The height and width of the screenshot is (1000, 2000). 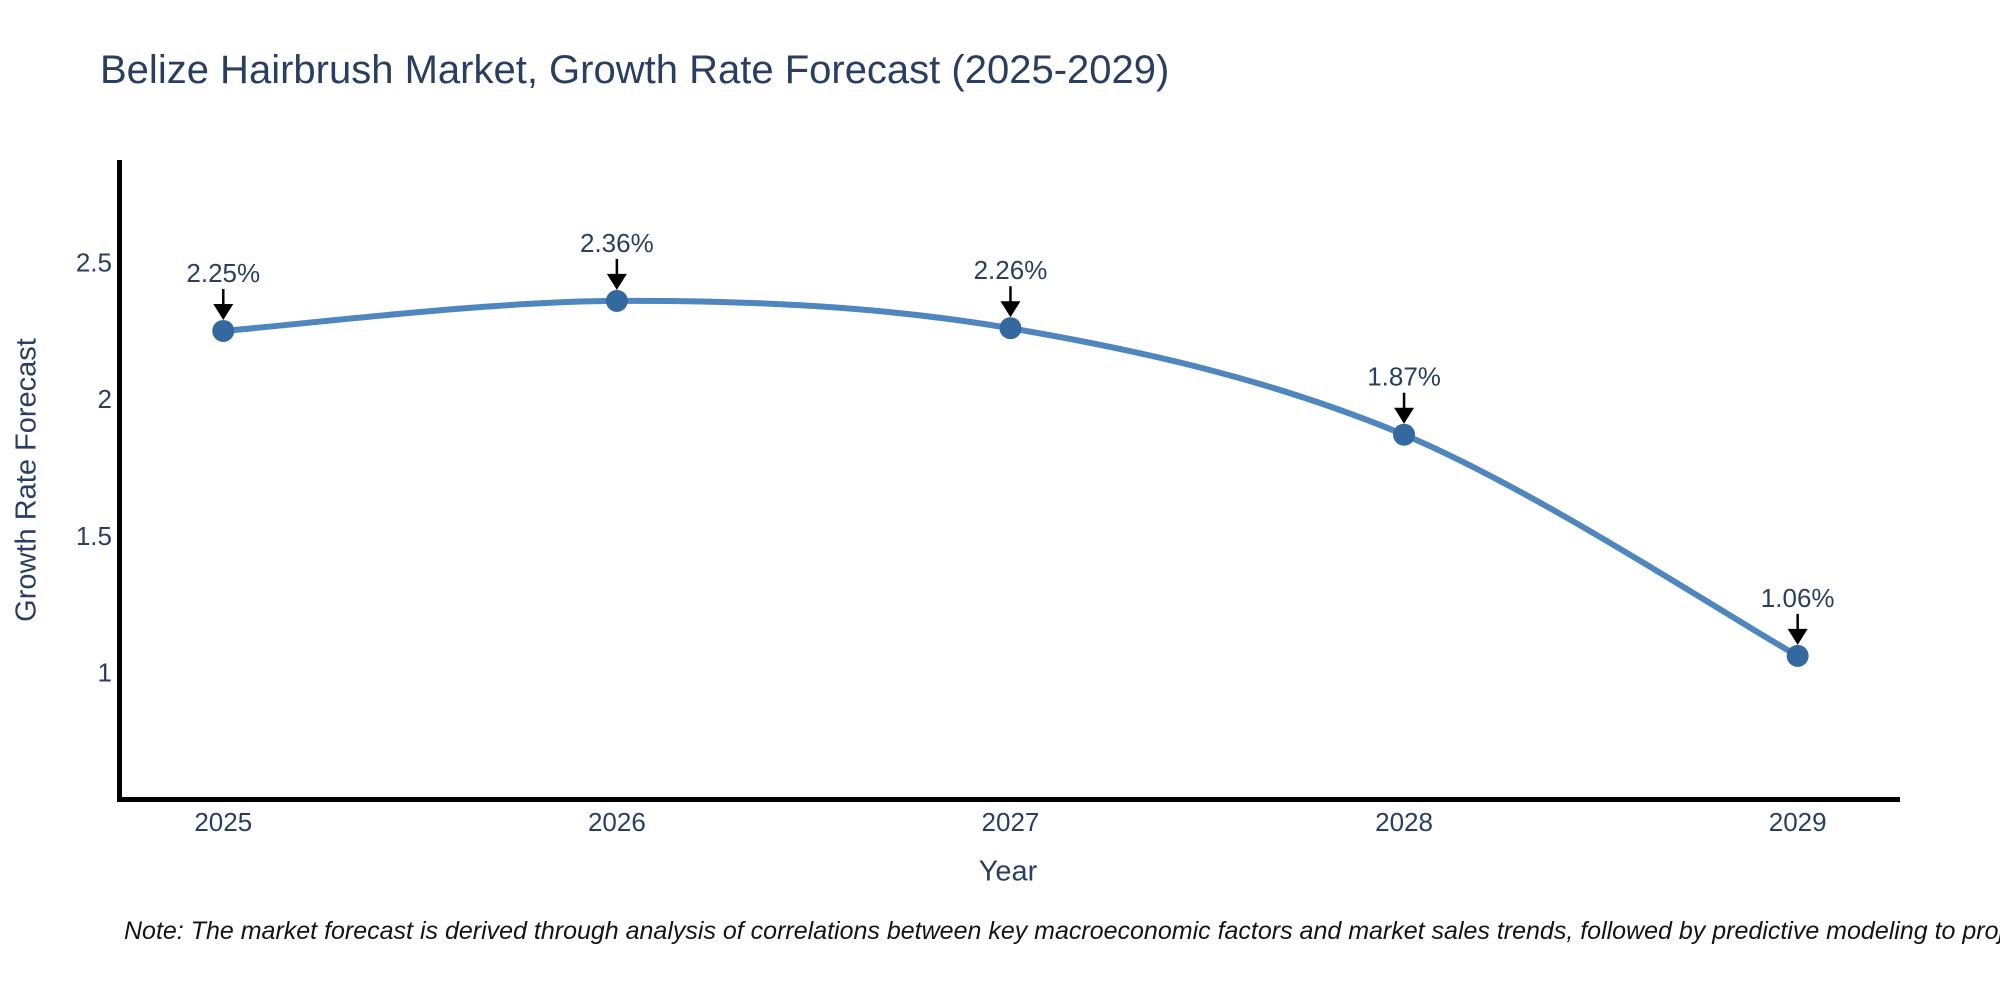 What do you see at coordinates (105, 399) in the screenshot?
I see `y-tick-label: 2` at bounding box center [105, 399].